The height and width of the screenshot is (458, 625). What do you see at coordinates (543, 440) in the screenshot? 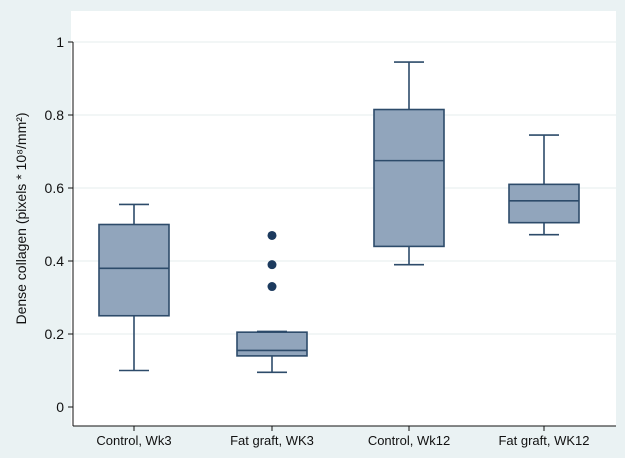
I see `x-tick-label: Fat graft, WK12` at bounding box center [543, 440].